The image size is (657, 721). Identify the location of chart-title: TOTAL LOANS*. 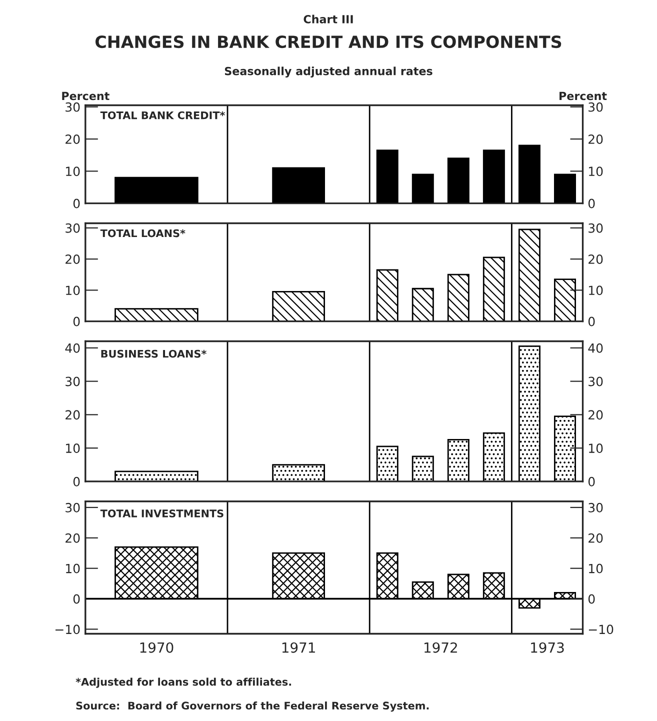
(143, 233).